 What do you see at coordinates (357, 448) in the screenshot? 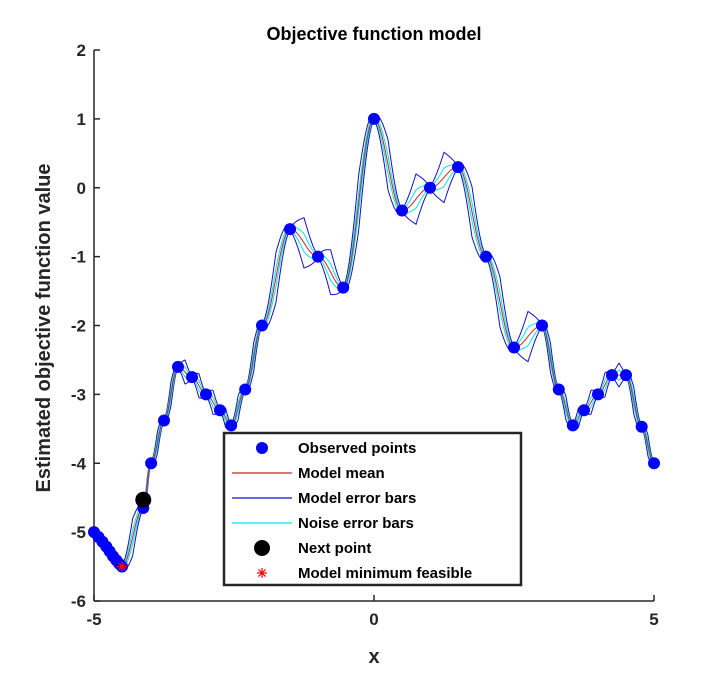
I see `legend-label: Observed points` at bounding box center [357, 448].